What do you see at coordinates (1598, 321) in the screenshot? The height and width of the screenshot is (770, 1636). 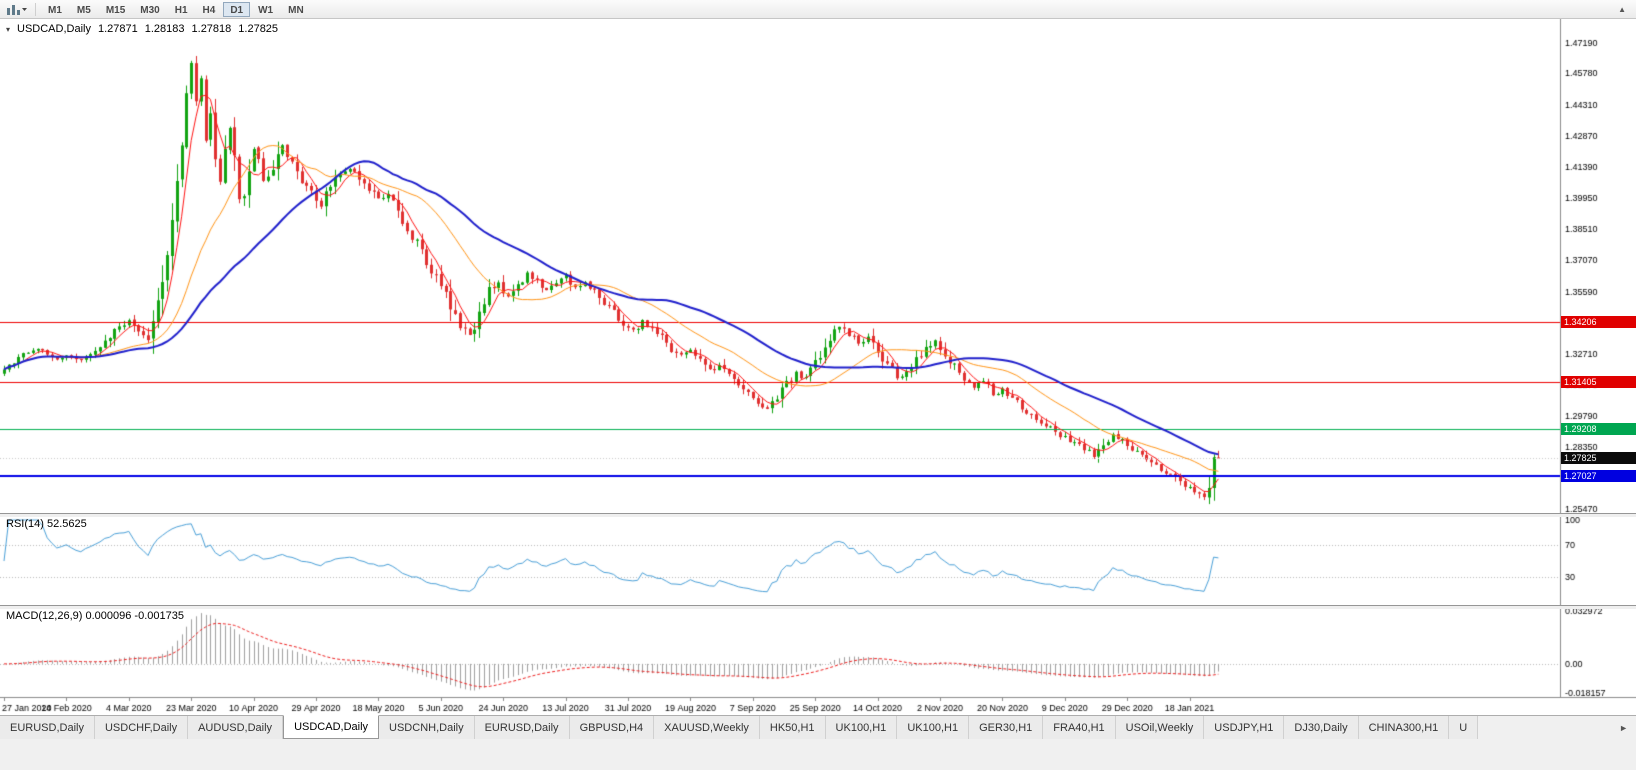 I see `price-tag-resistance-upper: 1.34206` at bounding box center [1598, 321].